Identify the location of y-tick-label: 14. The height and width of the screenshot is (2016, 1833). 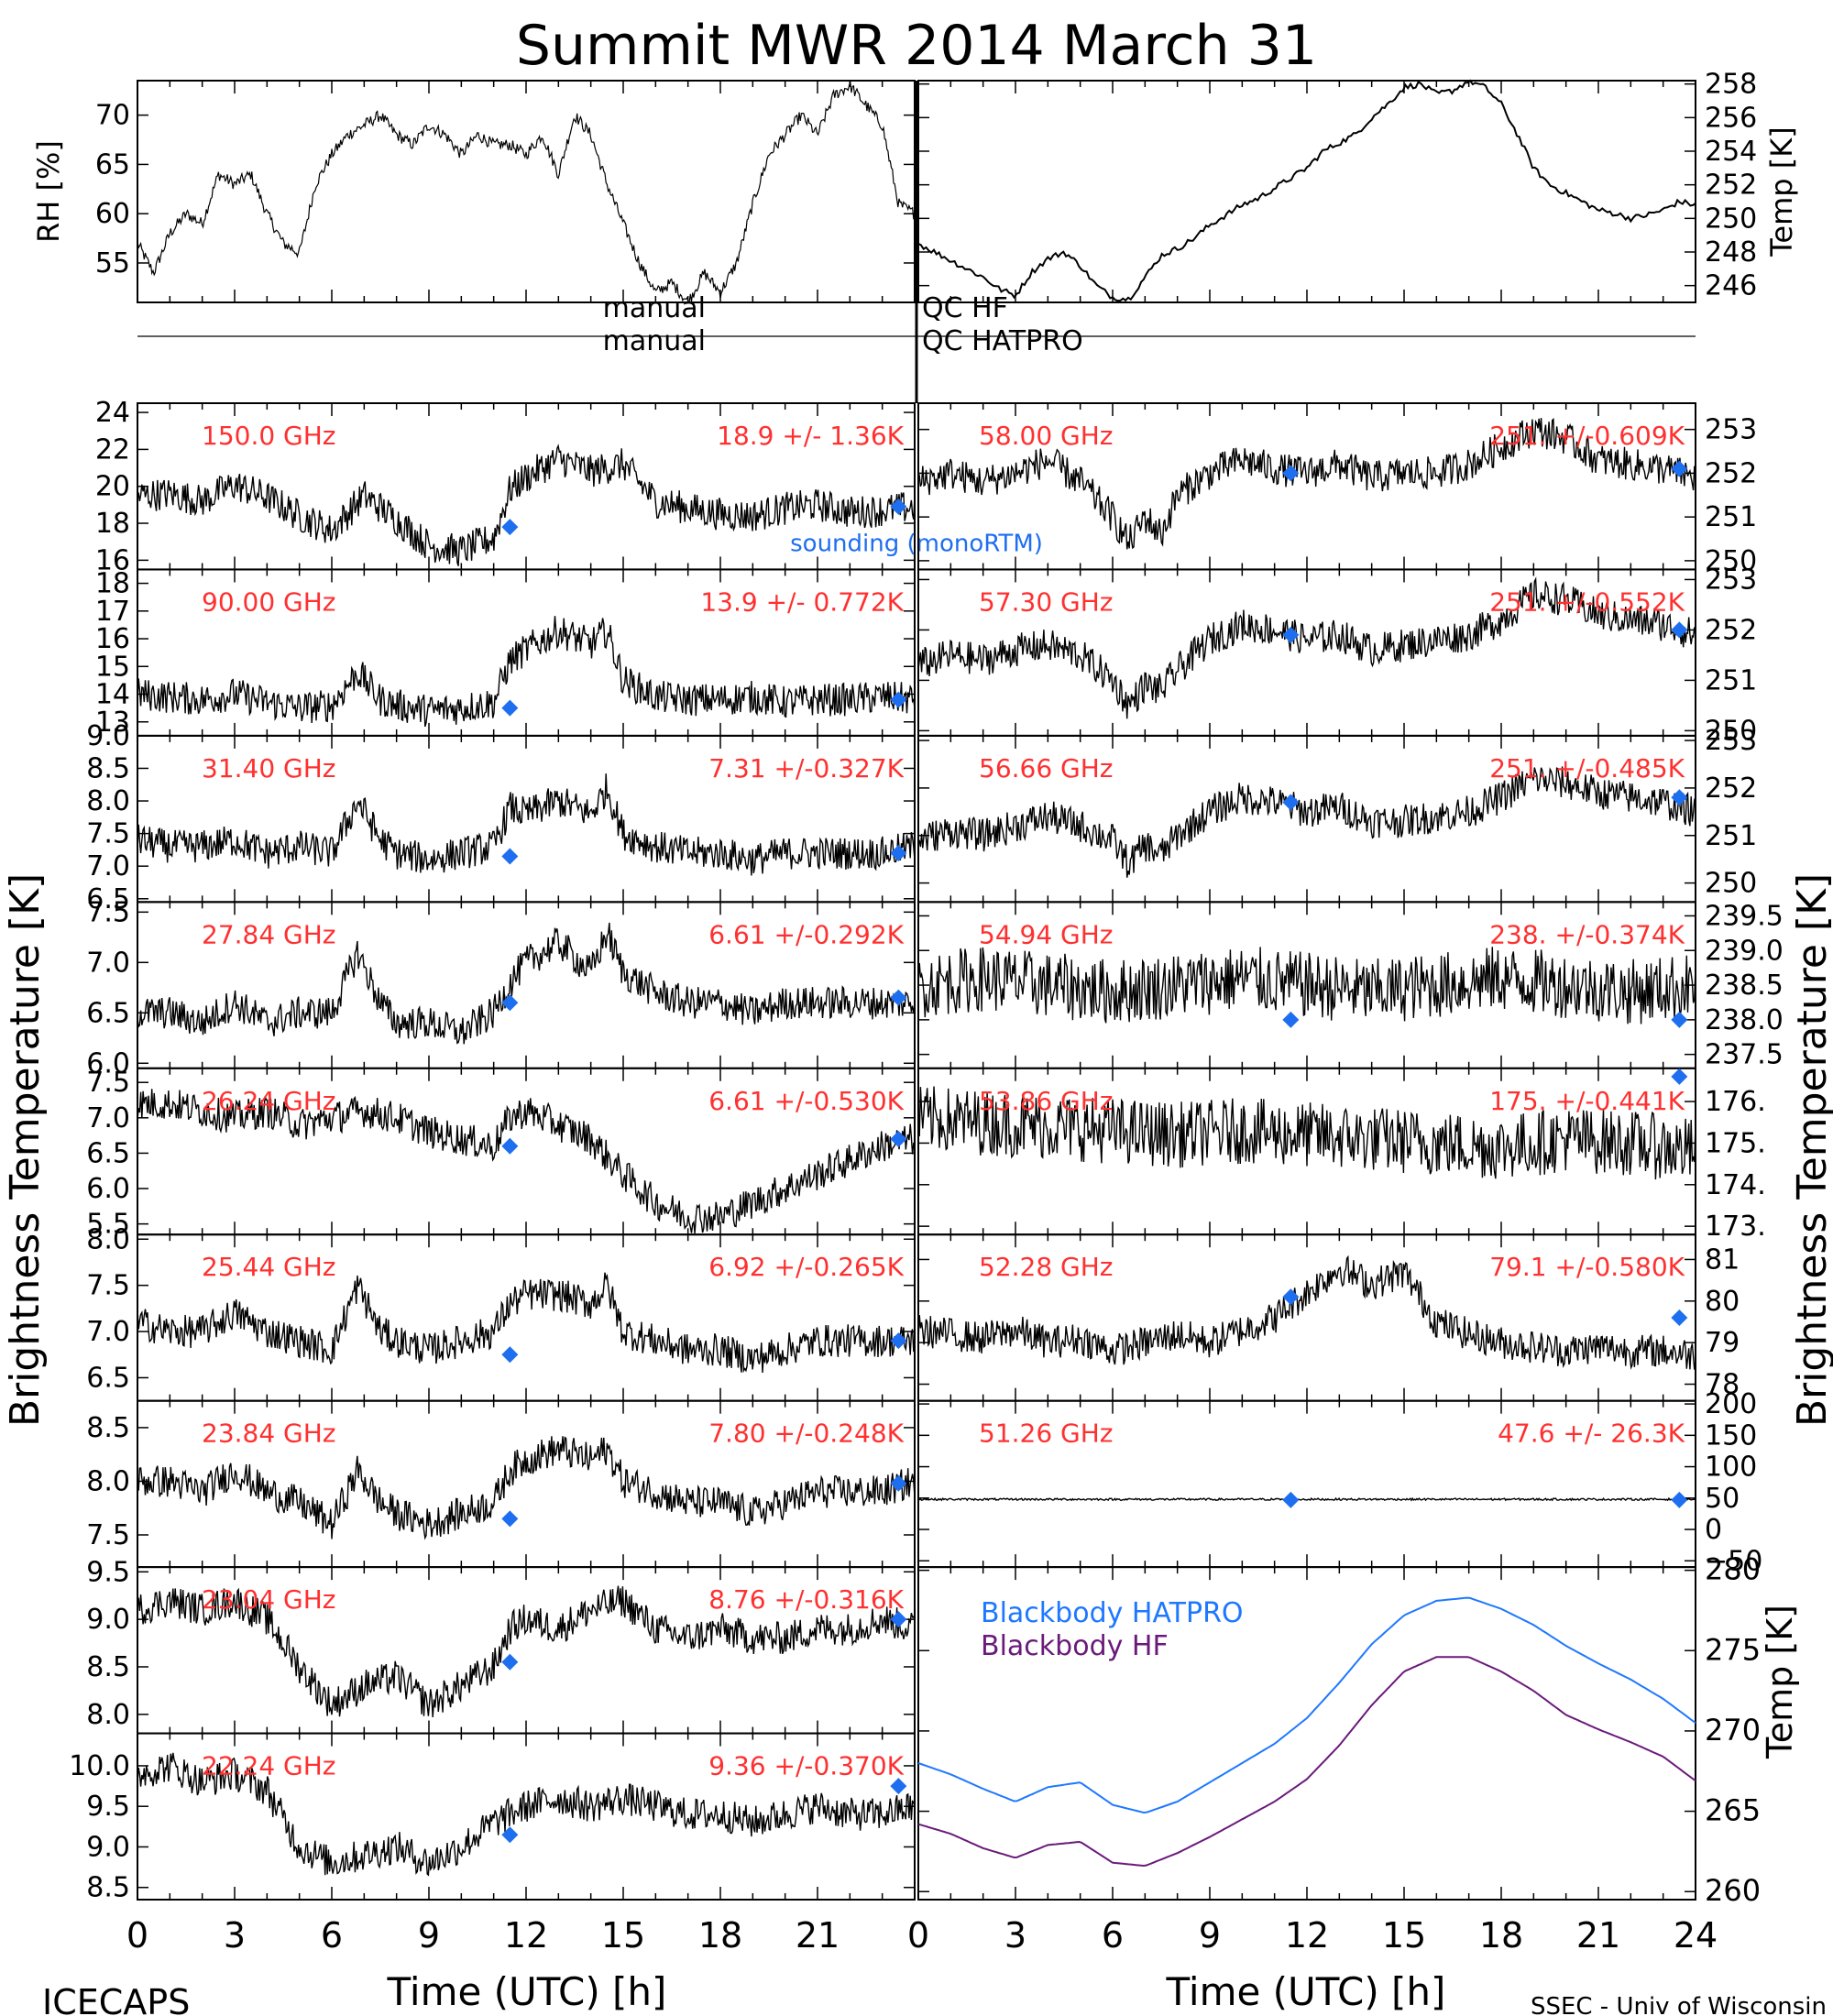
(112, 695).